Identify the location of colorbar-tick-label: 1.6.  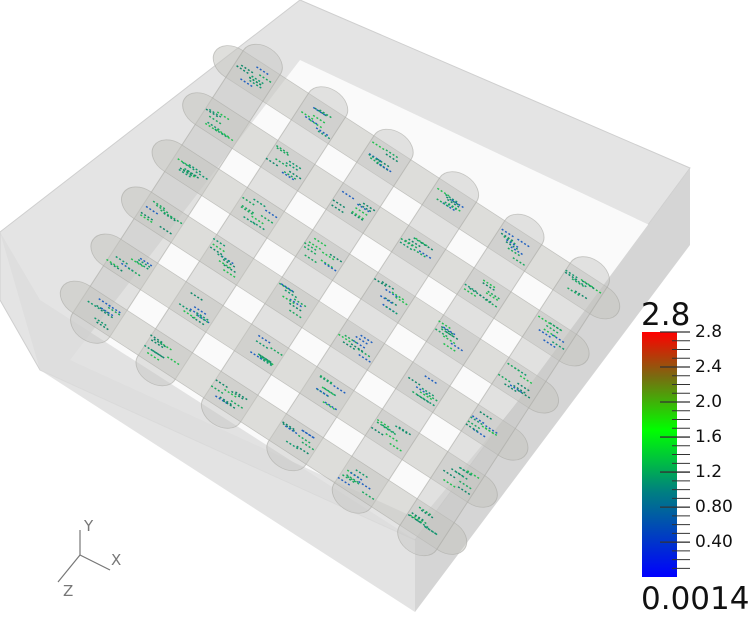
(709, 437).